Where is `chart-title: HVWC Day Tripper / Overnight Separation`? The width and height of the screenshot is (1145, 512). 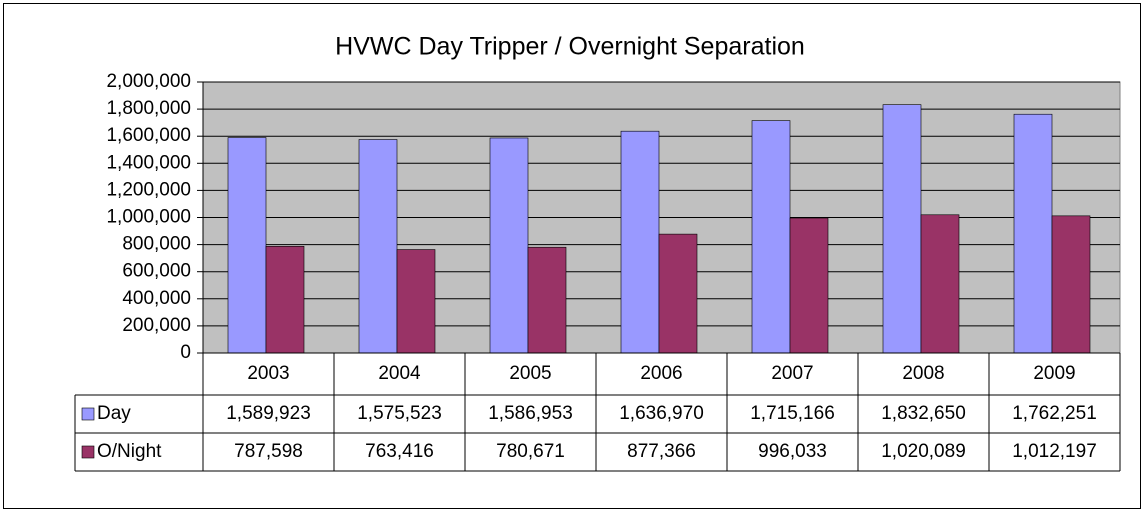 chart-title: HVWC Day Tripper / Overnight Separation is located at coordinates (570, 47).